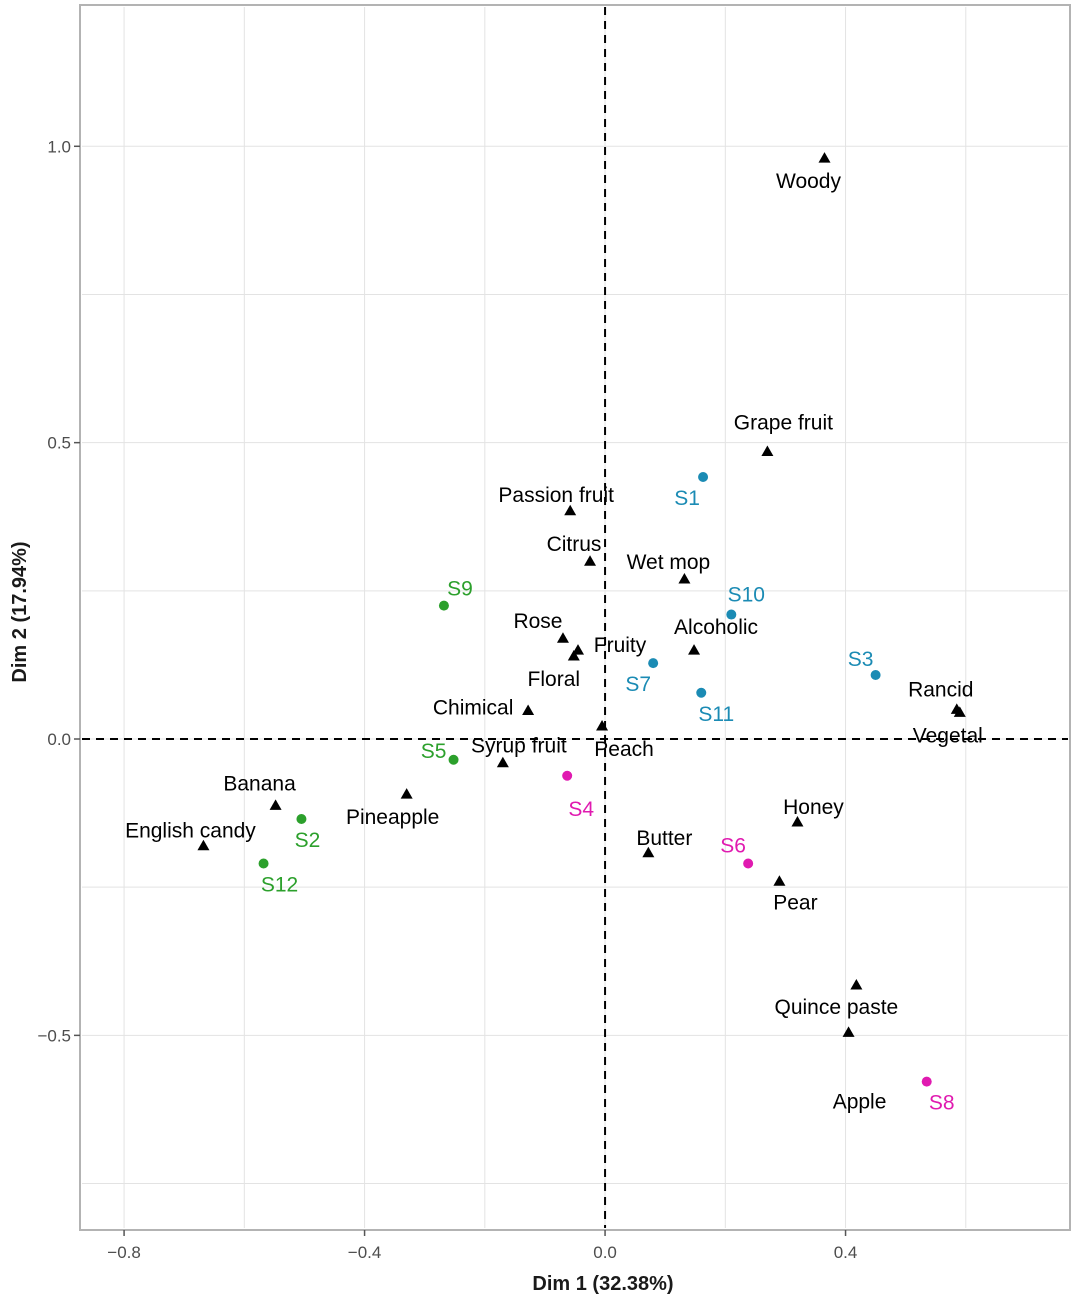  Describe the element at coordinates (716, 714) in the screenshot. I see `sample-label-s11: S11` at that location.